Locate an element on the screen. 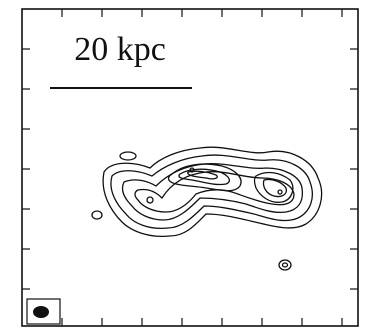 The height and width of the screenshot is (331, 373). scale-label: 20 kpc is located at coordinates (120, 49).